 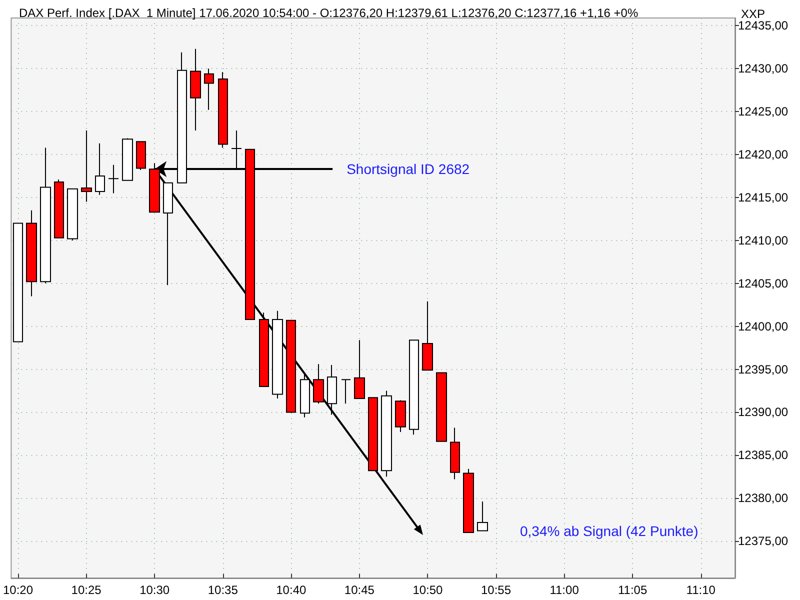 What do you see at coordinates (763, 541) in the screenshot?
I see `y-tick-label: 12375,00` at bounding box center [763, 541].